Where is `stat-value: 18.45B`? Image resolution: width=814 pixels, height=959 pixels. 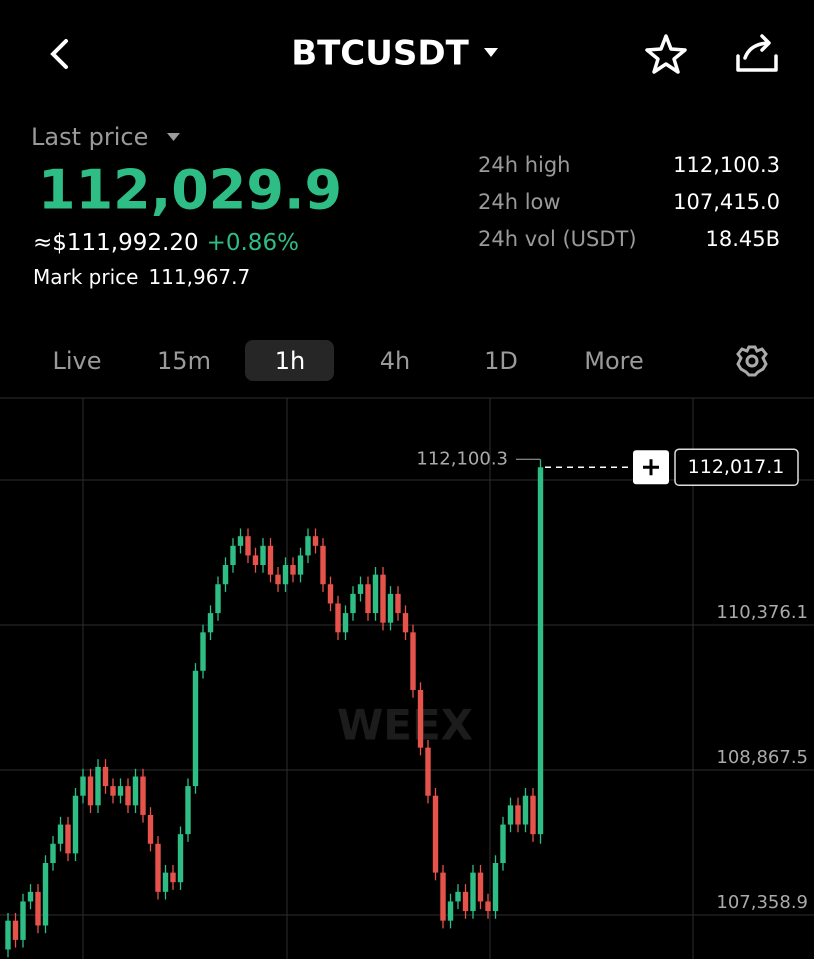
stat-value: 18.45B is located at coordinates (742, 239).